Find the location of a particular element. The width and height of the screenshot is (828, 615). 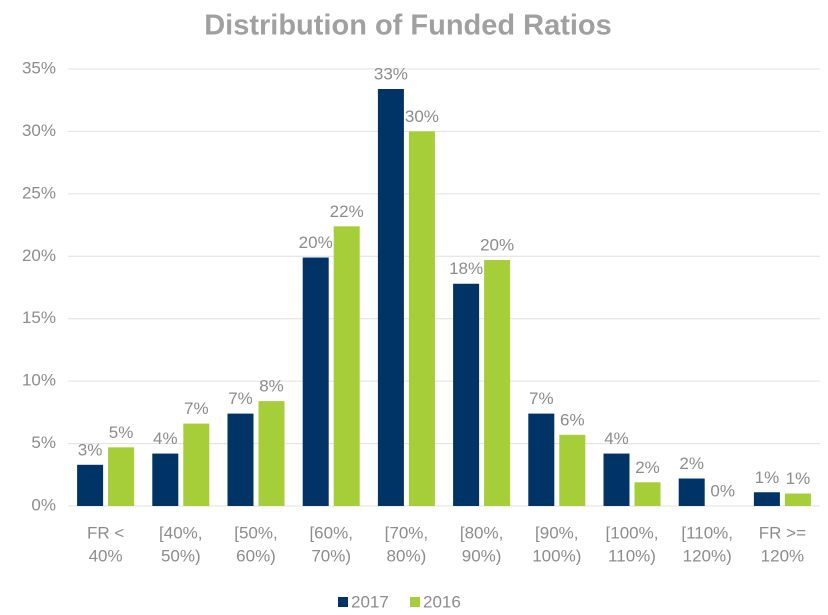

x-tick-label: [100%, is located at coordinates (632, 532).